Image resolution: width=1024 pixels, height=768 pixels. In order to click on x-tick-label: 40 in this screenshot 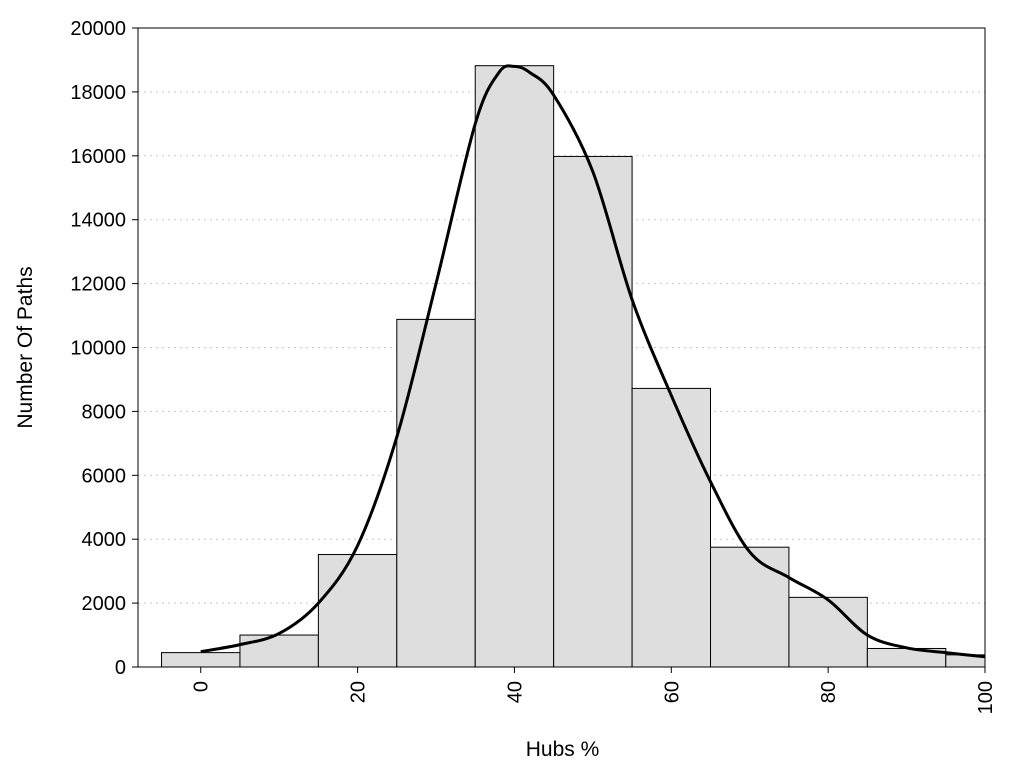, I will do `click(515, 692)`.